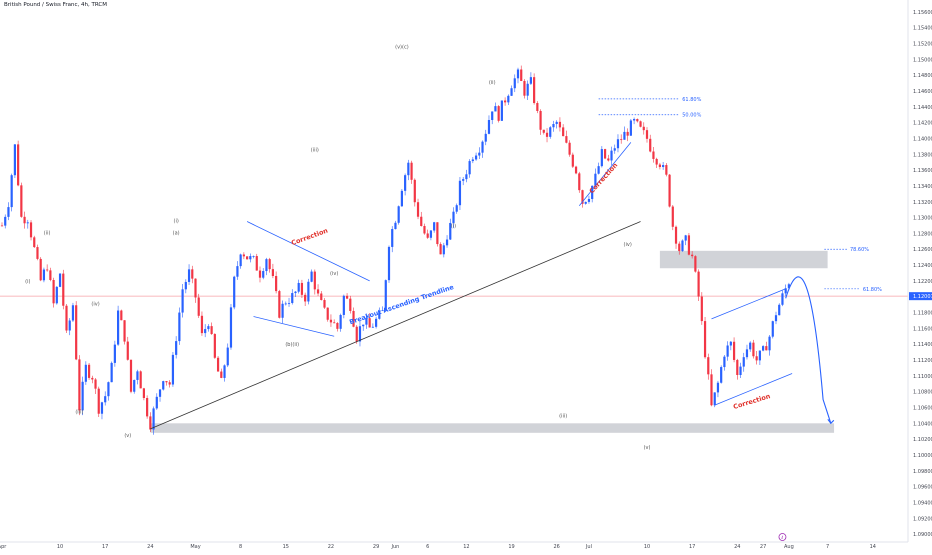 Image resolution: width=932 pixels, height=555 pixels. I want to click on time-tick-label: Jul, so click(588, 547).